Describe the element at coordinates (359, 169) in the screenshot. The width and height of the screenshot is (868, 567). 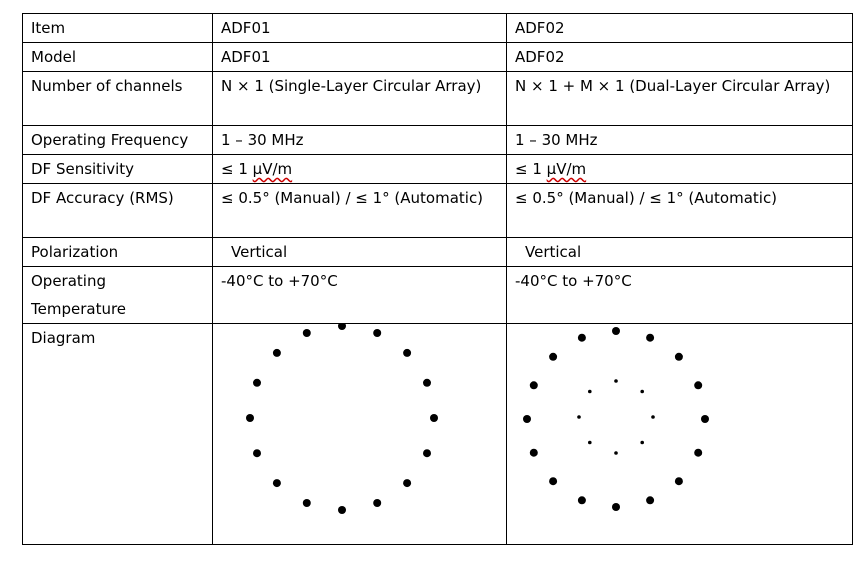
I see `cell-sensitivity-adf01: ≤ 1 µV/m` at that location.